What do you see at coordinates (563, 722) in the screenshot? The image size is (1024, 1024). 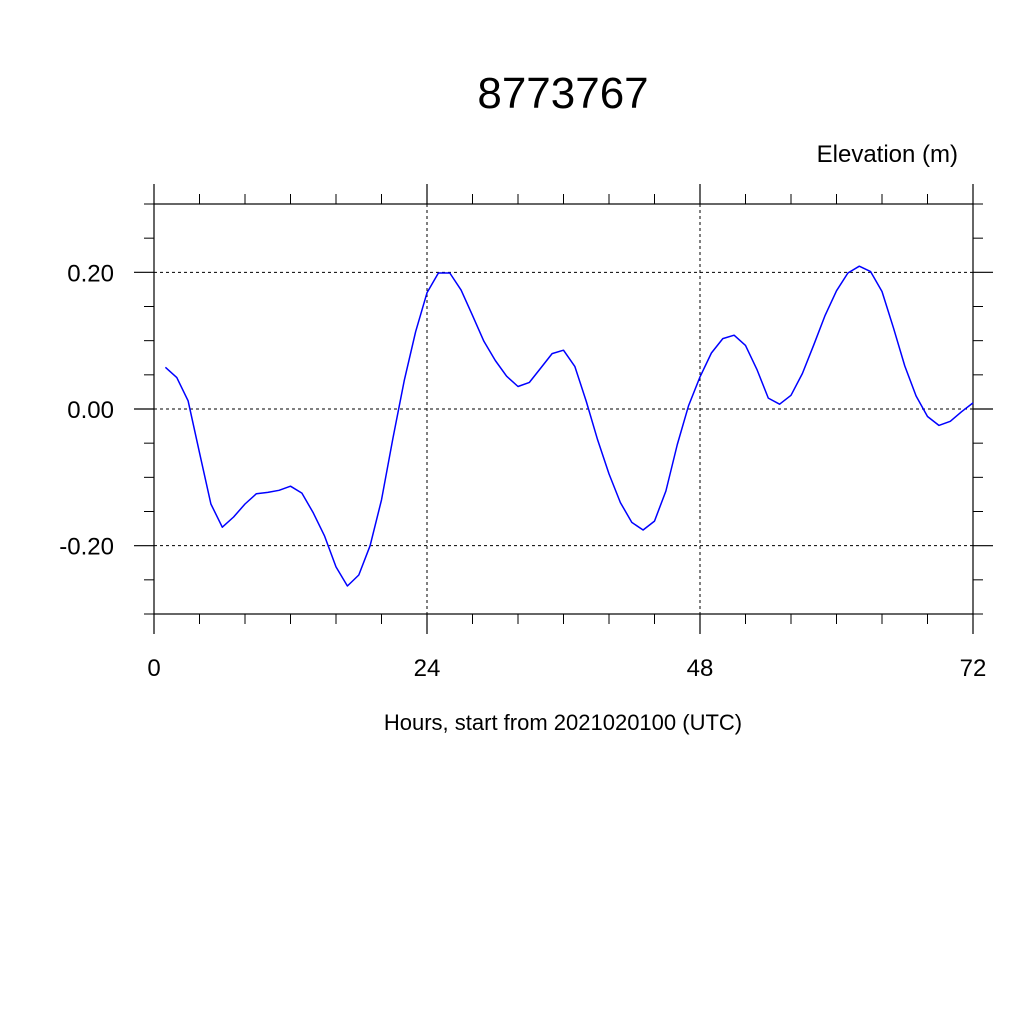 I see `x-axis-label: Hours, start from 2021020100 (UTC)` at bounding box center [563, 722].